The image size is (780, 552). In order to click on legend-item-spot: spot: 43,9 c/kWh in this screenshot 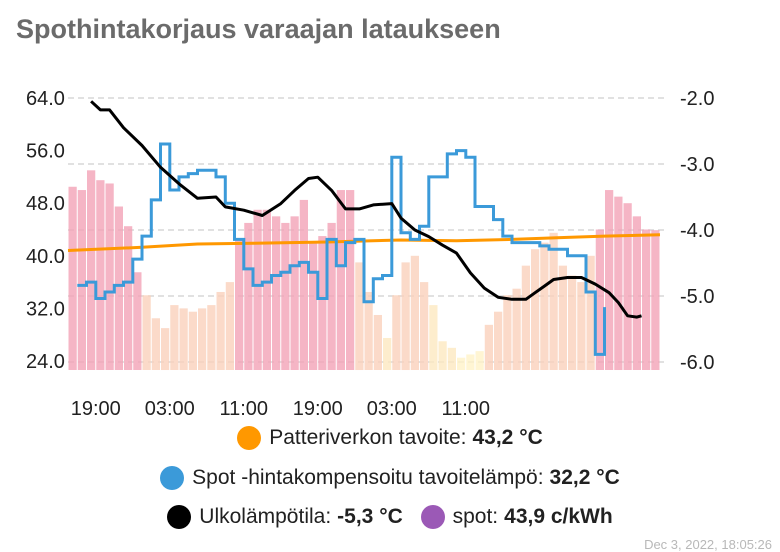, I will do `click(516, 517)`.